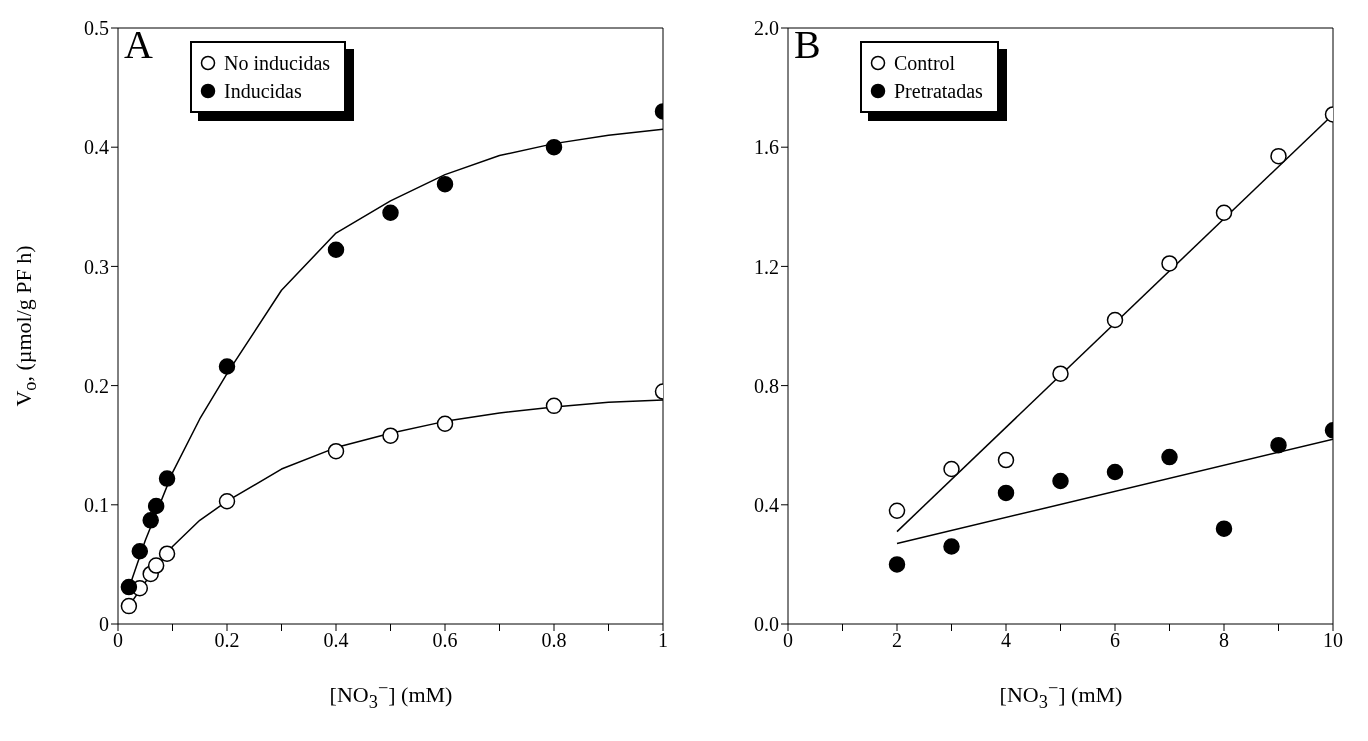  I want to click on y-tick-label: 0.8, so click(766, 385).